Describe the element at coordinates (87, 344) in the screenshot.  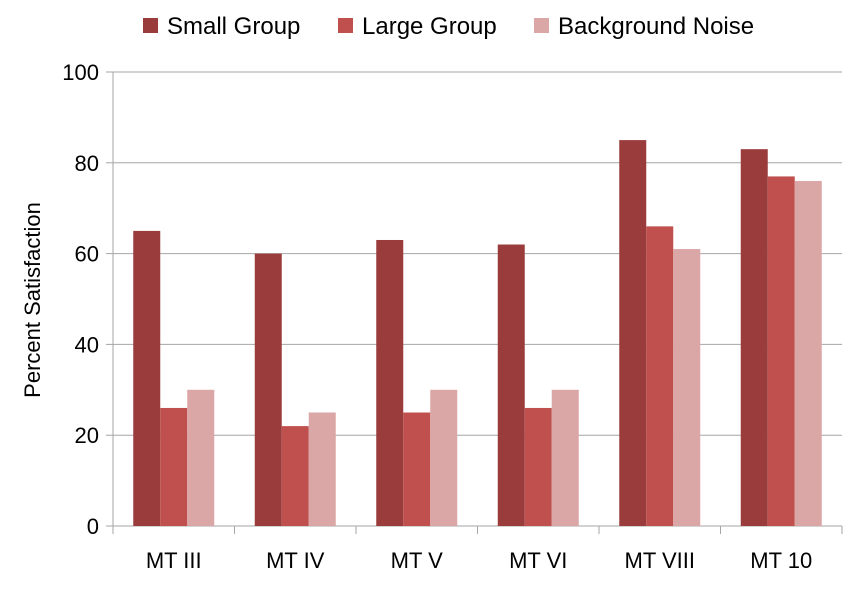
I see `y-tick-label: 40` at that location.